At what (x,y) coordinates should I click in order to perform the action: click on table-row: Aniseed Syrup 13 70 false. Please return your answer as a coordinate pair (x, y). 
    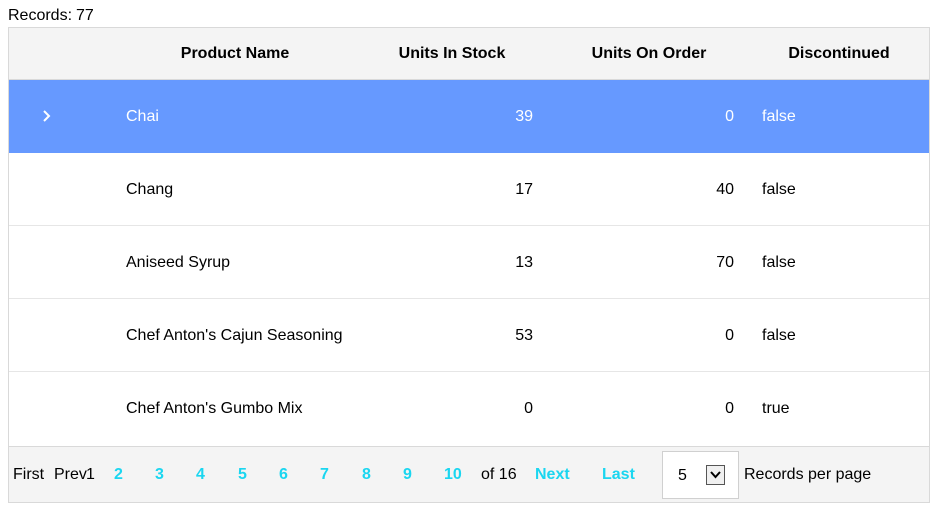
    Looking at the image, I should click on (469, 262).